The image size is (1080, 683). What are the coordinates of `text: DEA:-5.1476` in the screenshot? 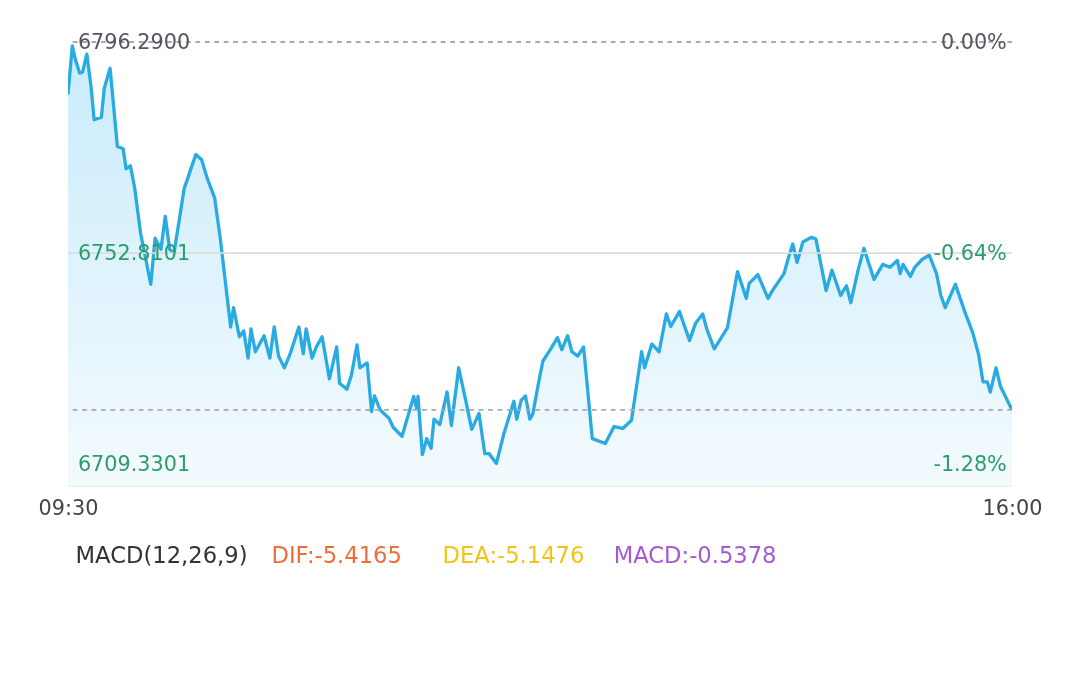 It's located at (513, 555).